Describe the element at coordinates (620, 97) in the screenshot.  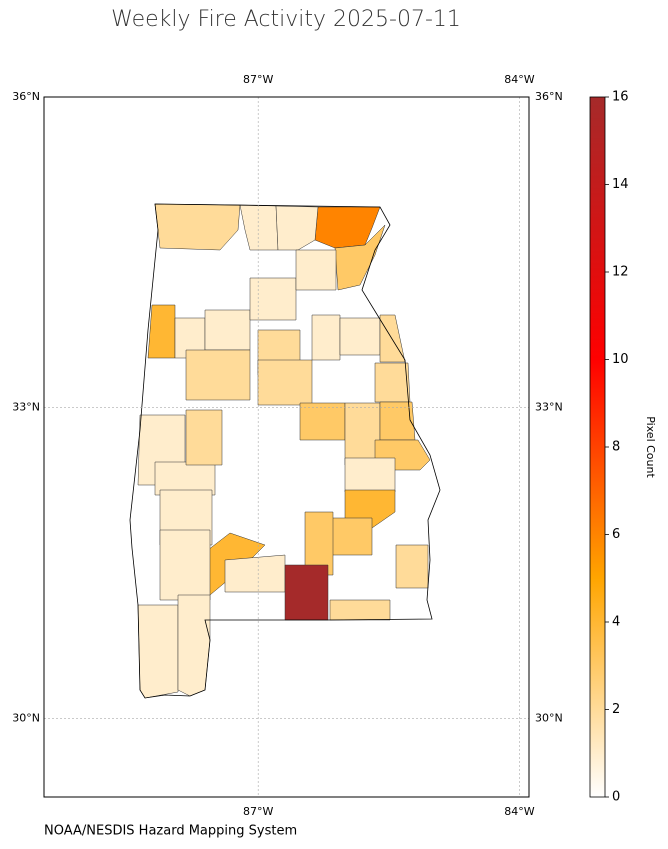
I see `colorbar-tick-label: 16` at that location.